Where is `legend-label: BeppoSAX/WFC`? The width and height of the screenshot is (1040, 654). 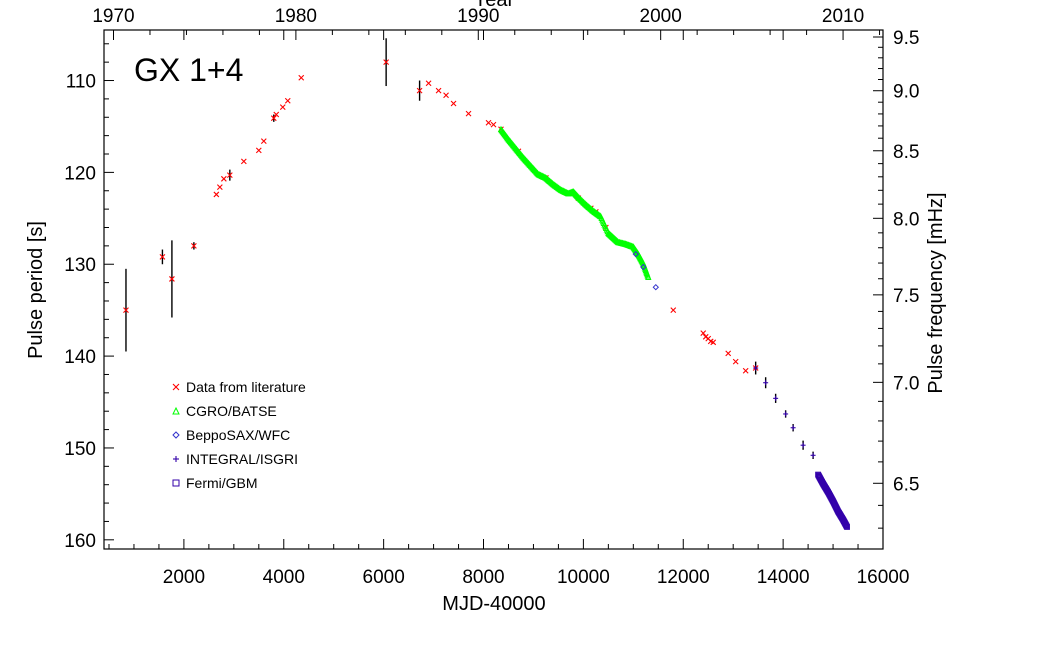 legend-label: BeppoSAX/WFC is located at coordinates (238, 435).